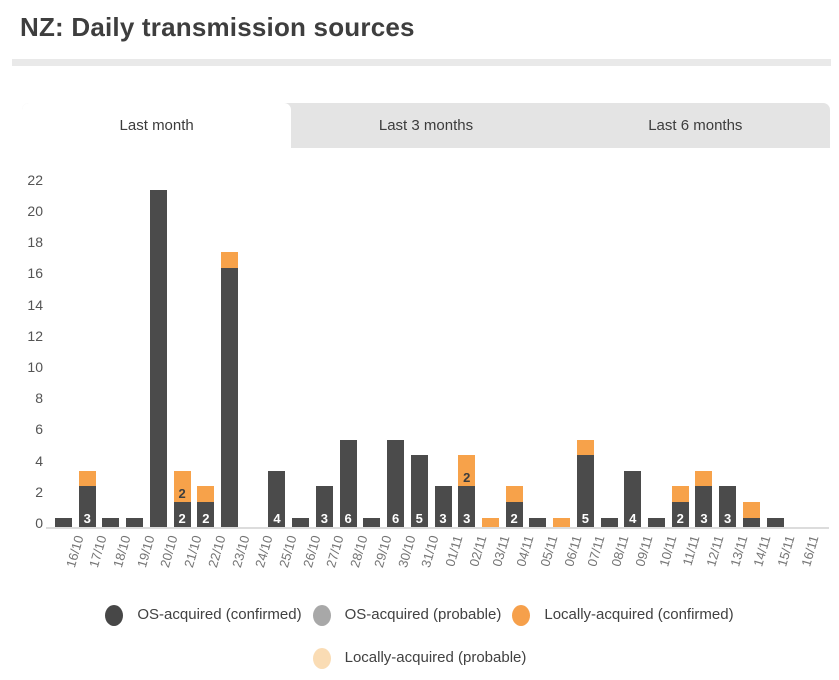  What do you see at coordinates (406, 551) in the screenshot?
I see `x-axis-tick-label: 30/10` at bounding box center [406, 551].